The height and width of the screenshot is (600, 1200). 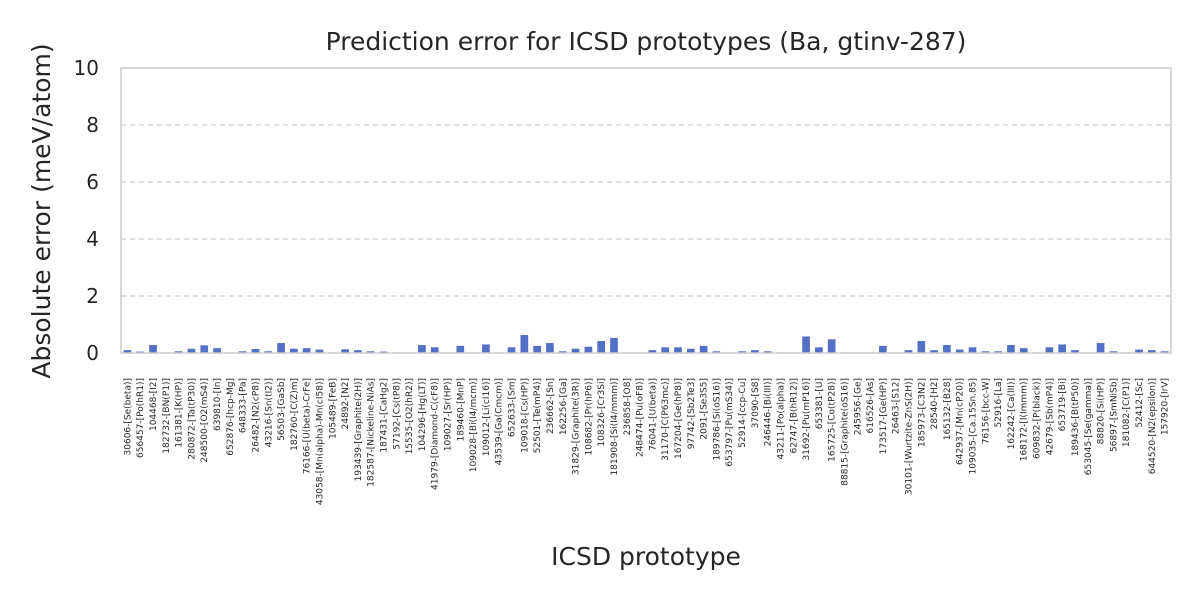 What do you see at coordinates (372, 432) in the screenshot?
I see `x-tick-label: 182587-[Nickeline-NiAs]` at bounding box center [372, 432].